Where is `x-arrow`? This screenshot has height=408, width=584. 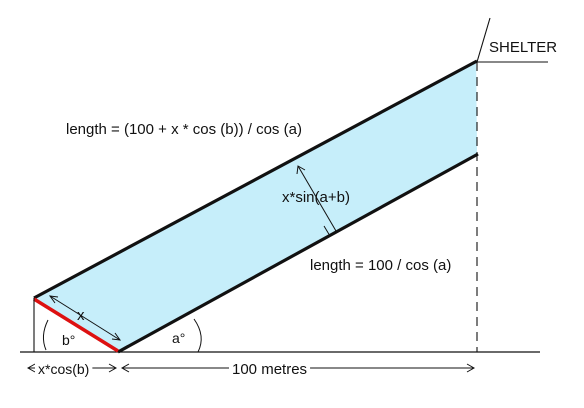
x-arrow is located at coordinates (85, 318).